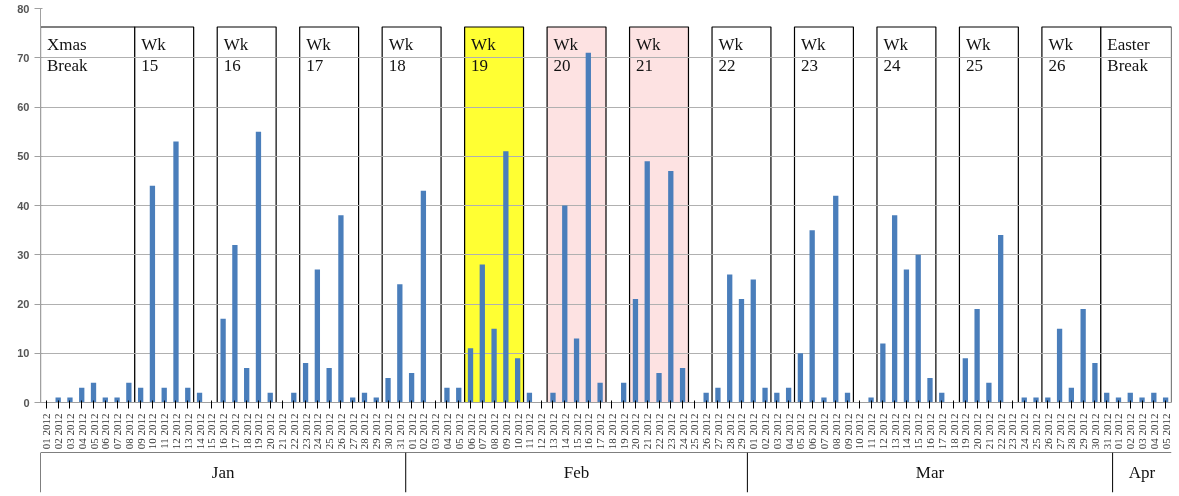 The width and height of the screenshot is (1179, 496). I want to click on x-tick-label: 21 2012, so click(282, 431).